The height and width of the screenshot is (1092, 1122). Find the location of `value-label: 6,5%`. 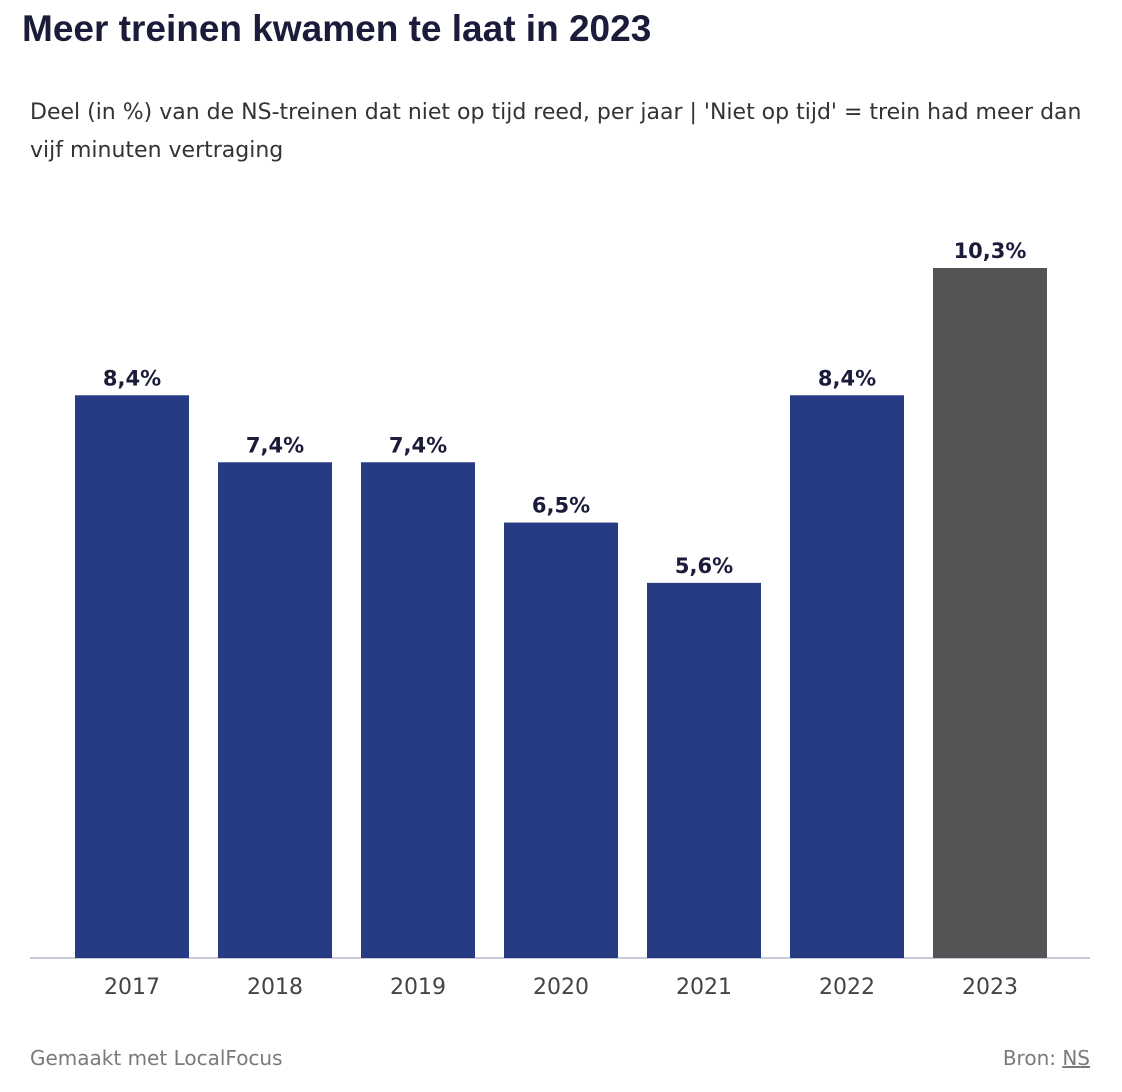

value-label: 6,5% is located at coordinates (561, 506).